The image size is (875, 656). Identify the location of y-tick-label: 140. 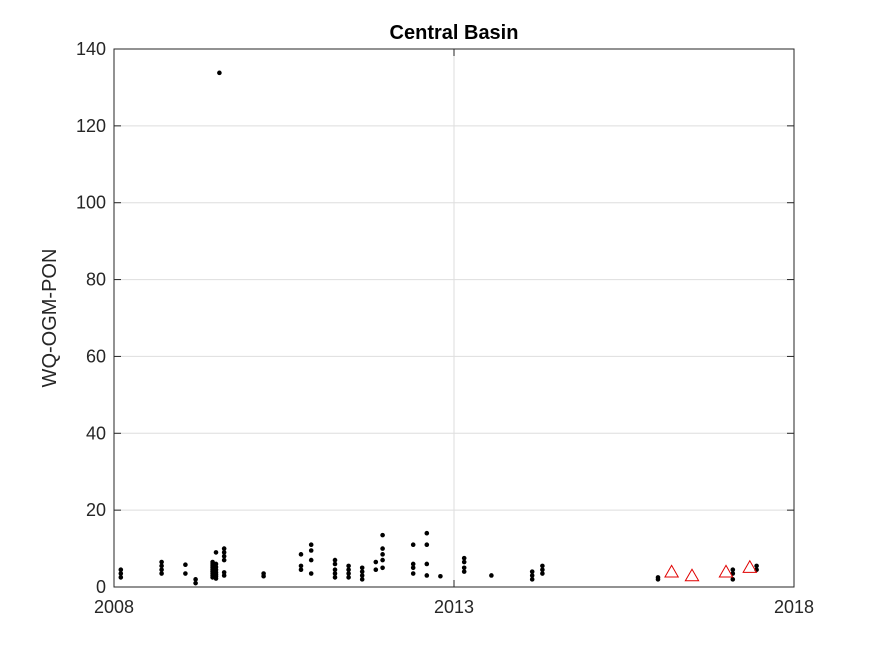
(91, 49).